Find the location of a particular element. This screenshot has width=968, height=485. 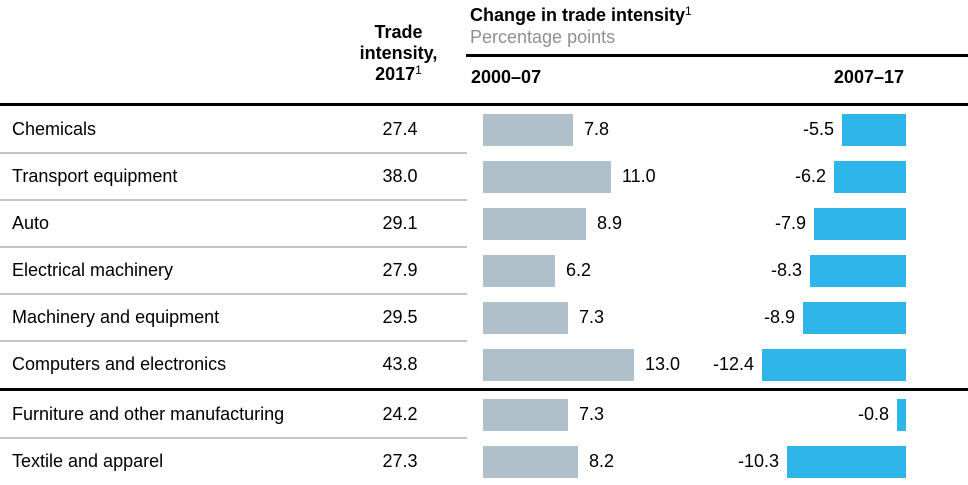

change-2000-07-group: 6.2 is located at coordinates (537, 270).